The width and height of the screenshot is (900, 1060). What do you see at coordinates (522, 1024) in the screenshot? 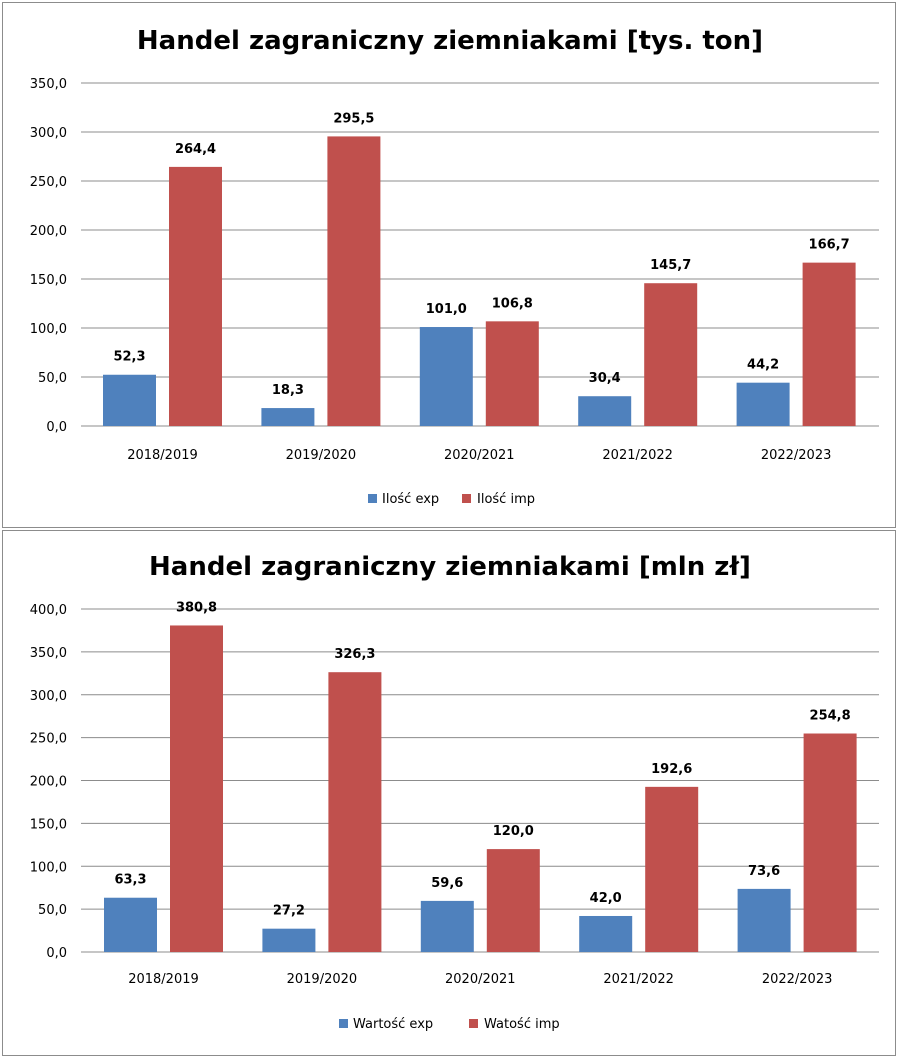
I see `legend-label: Watość imp` at bounding box center [522, 1024].